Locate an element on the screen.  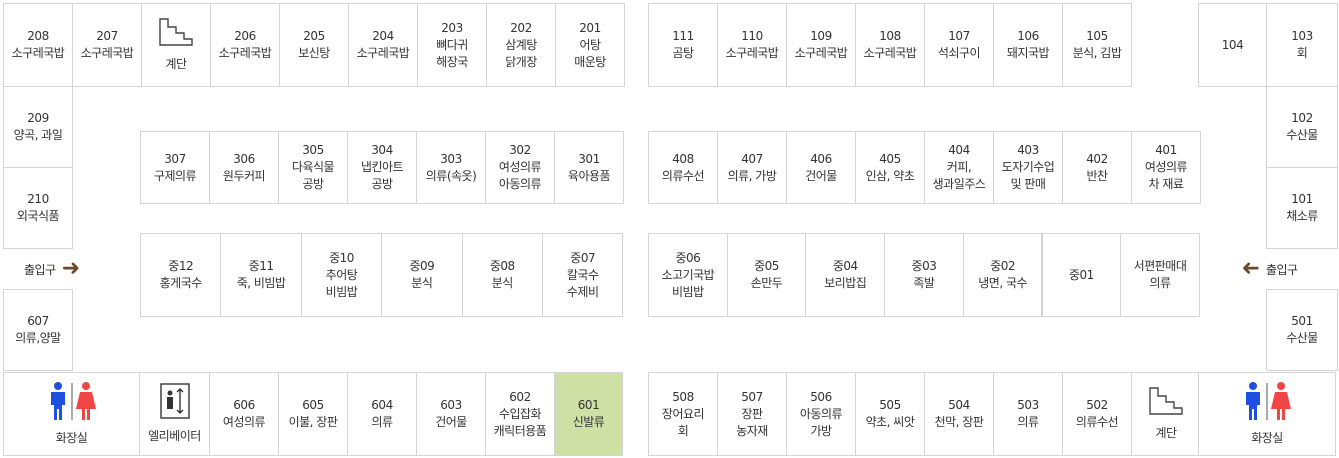
stall-number: 503 is located at coordinates (1028, 405).